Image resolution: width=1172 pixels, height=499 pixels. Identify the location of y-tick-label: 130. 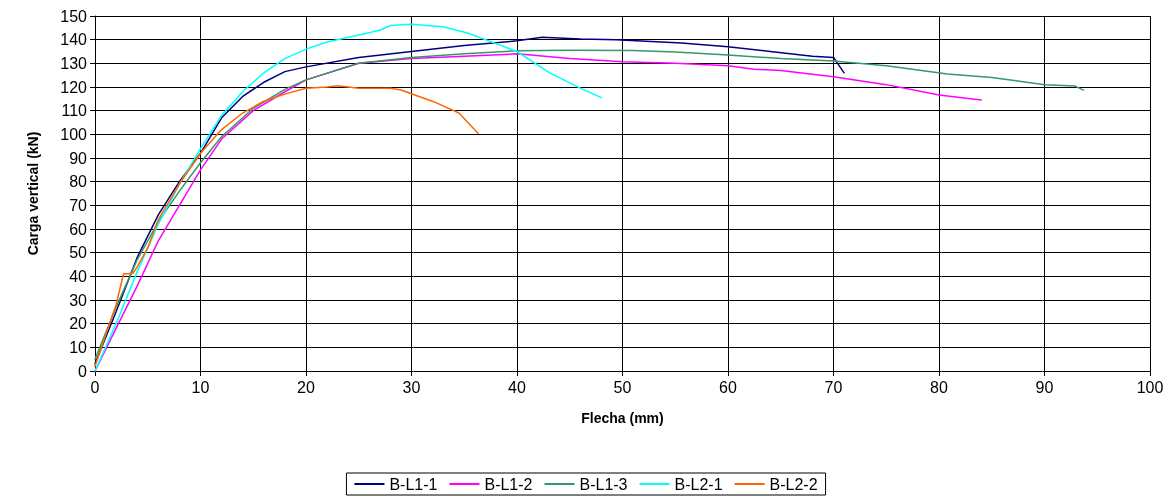
(74, 63).